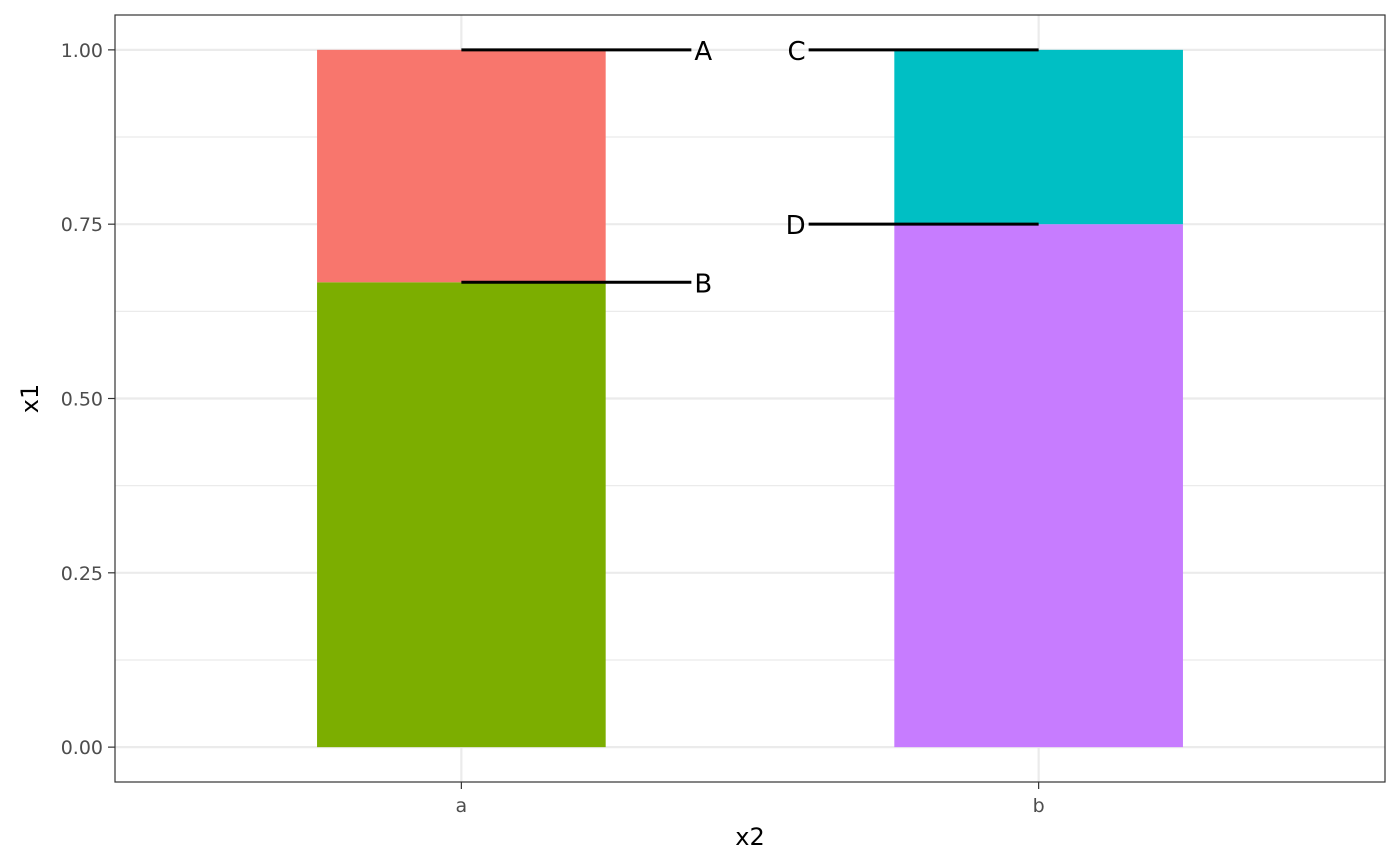  What do you see at coordinates (1038, 137) in the screenshot?
I see `bar-segment-b-C` at bounding box center [1038, 137].